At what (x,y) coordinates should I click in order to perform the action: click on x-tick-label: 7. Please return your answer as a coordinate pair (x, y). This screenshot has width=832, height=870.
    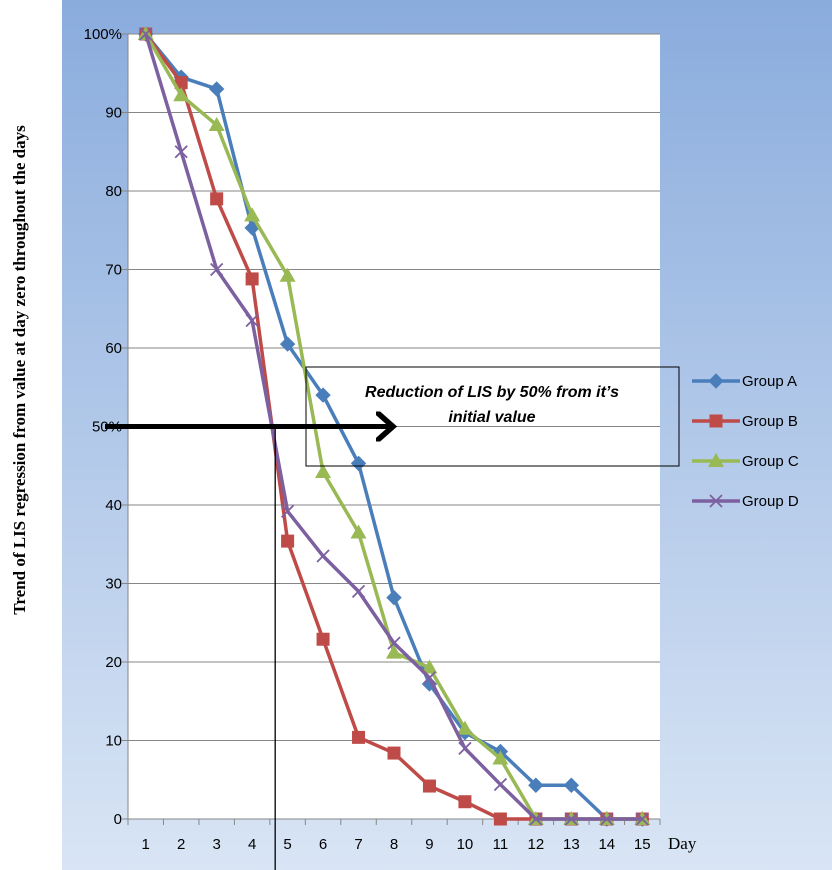
    Looking at the image, I should click on (358, 844).